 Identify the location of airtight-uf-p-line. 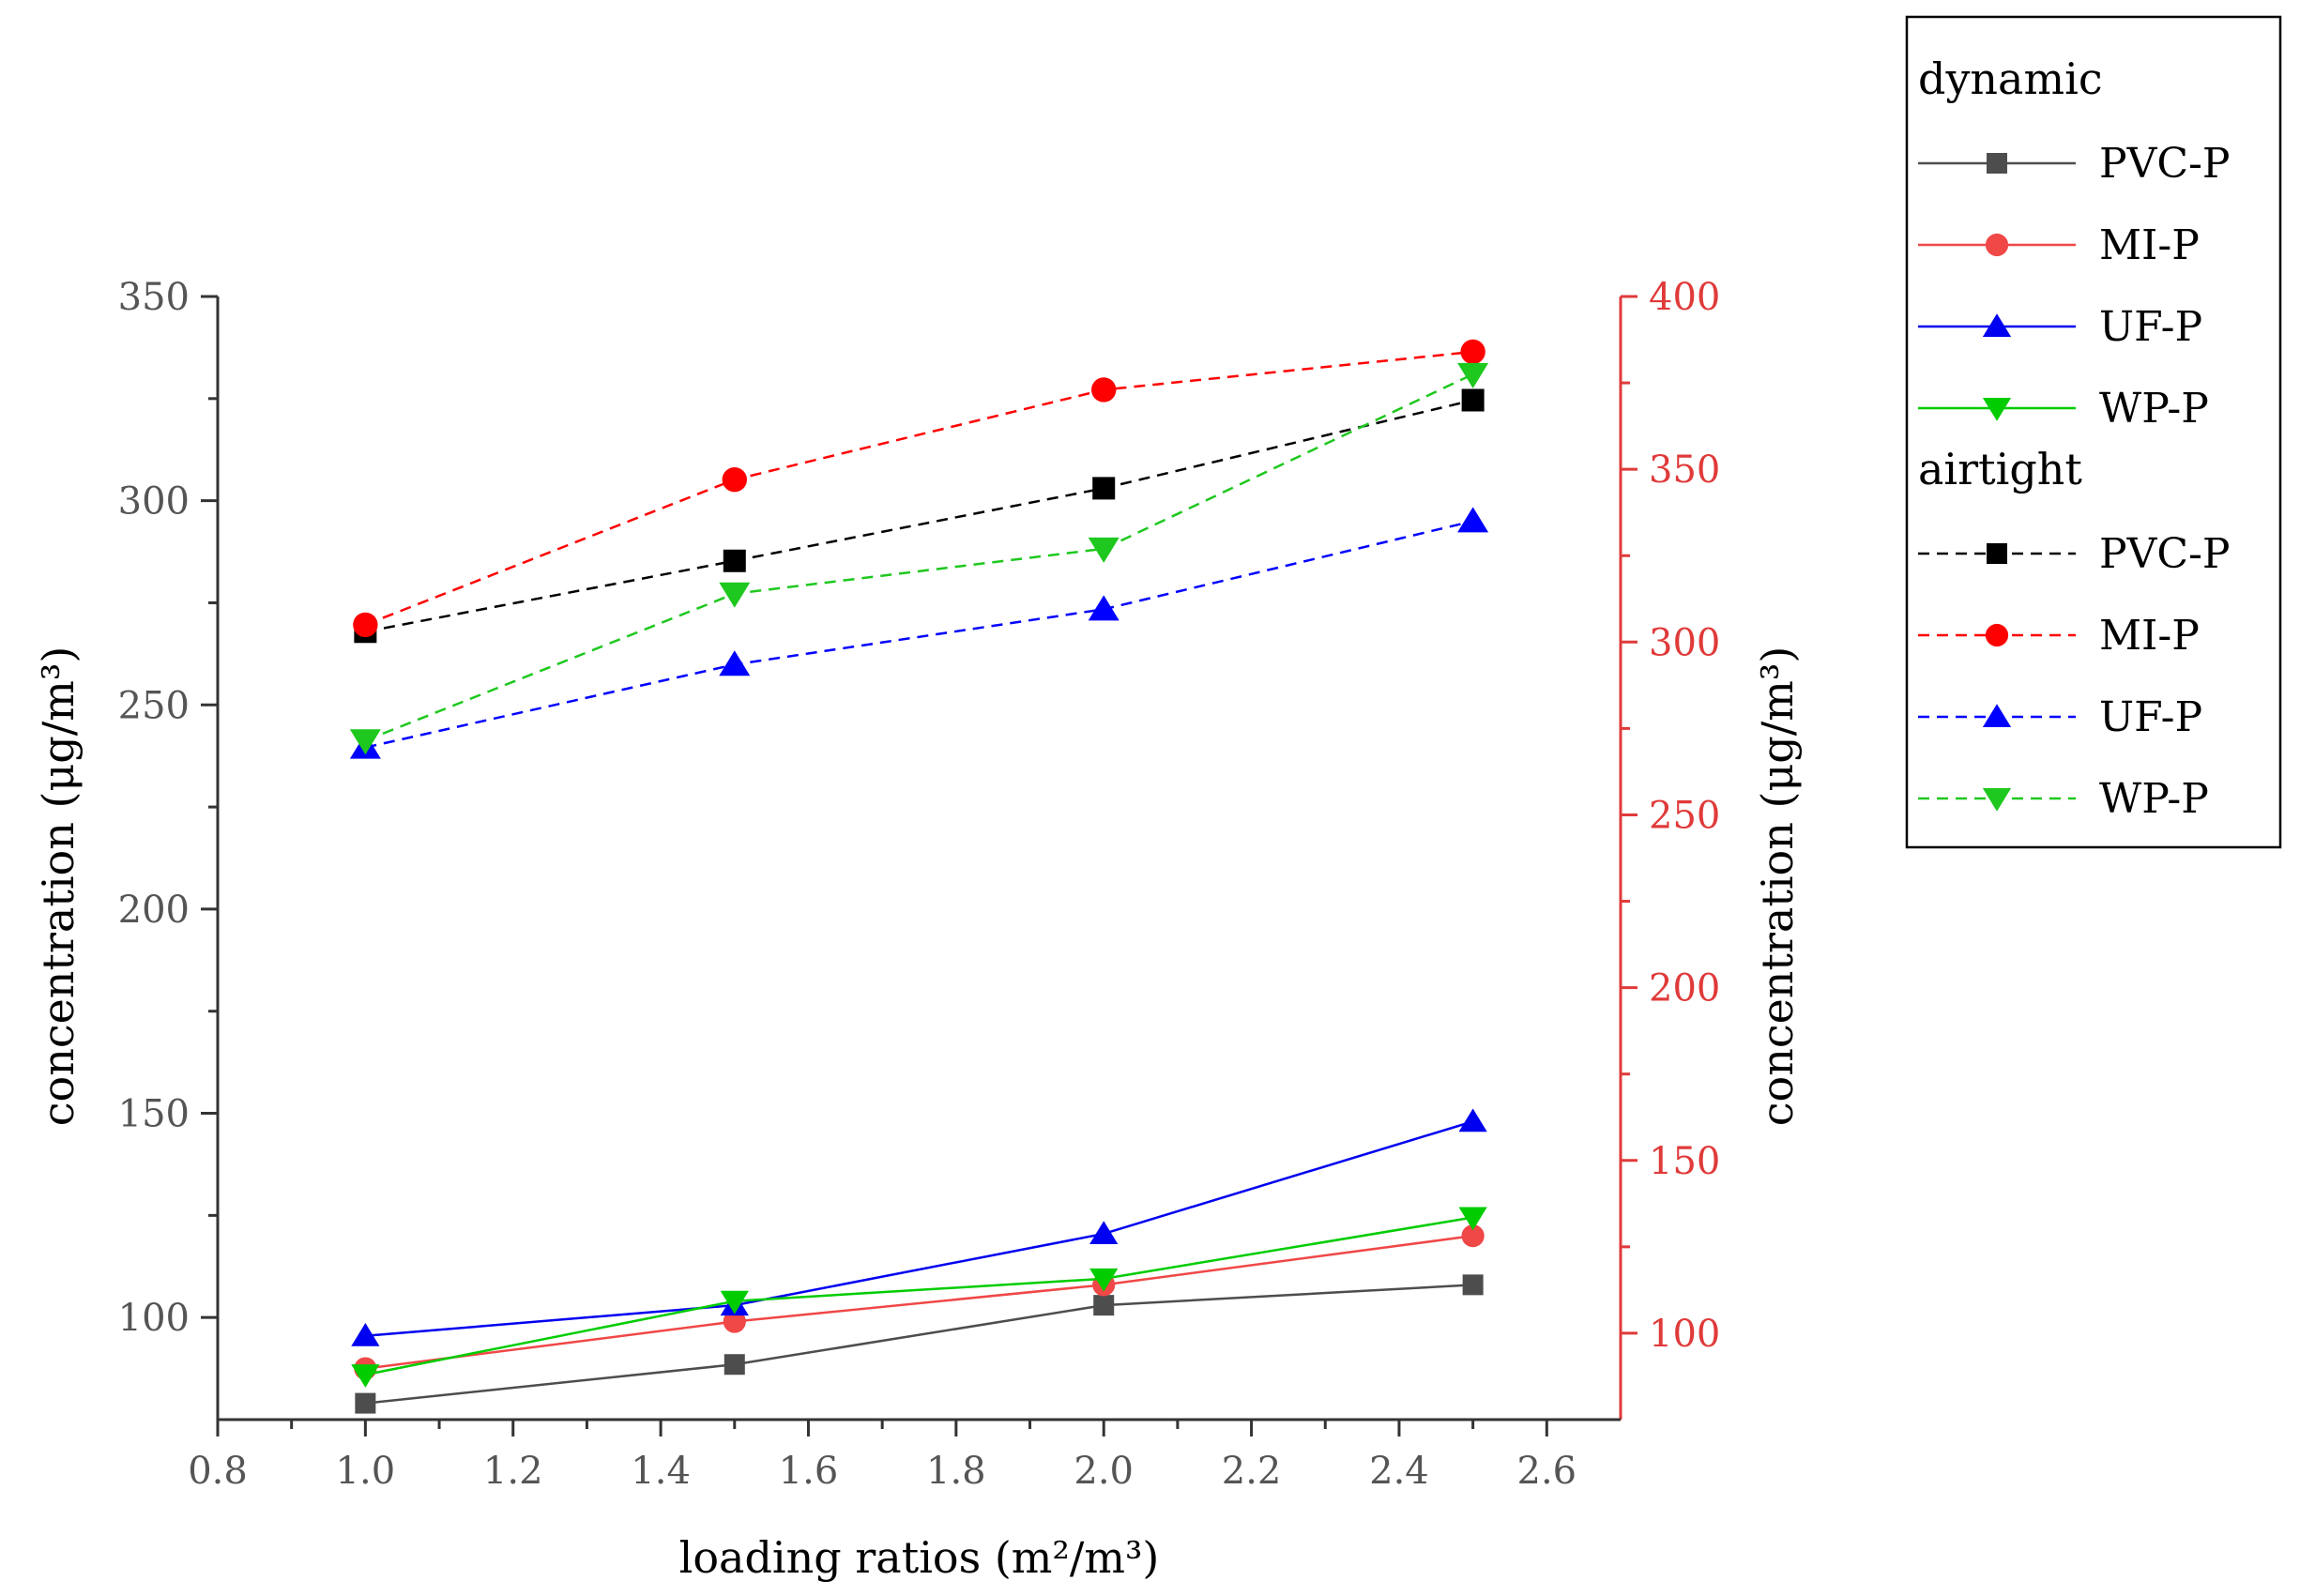
(919, 634).